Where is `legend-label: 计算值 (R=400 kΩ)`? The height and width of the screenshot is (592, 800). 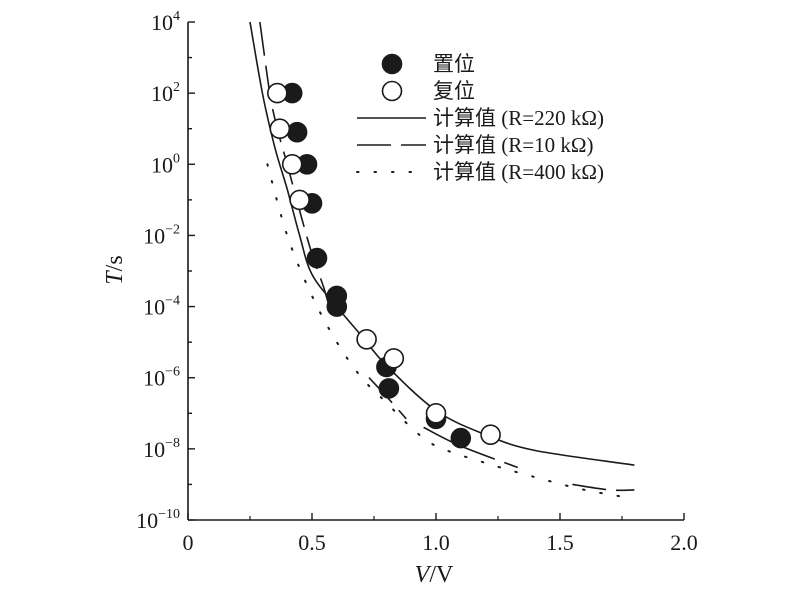
legend-label: 计算值 (R=400 kΩ) is located at coordinates (518, 172).